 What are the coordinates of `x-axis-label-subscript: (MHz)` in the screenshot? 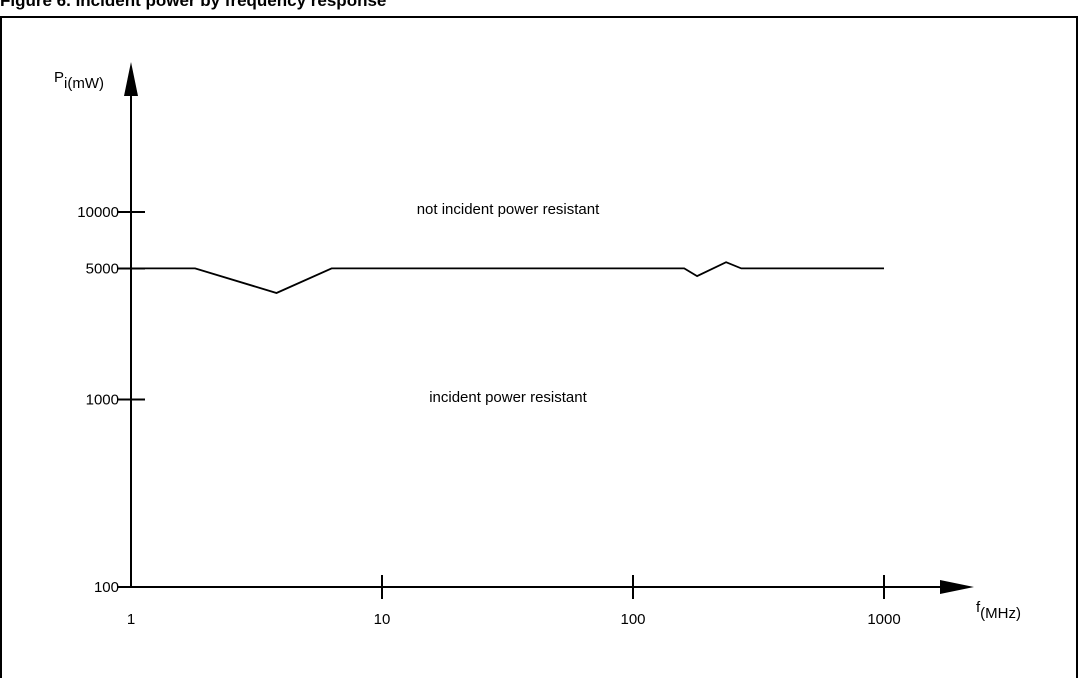 It's located at (1000, 613).